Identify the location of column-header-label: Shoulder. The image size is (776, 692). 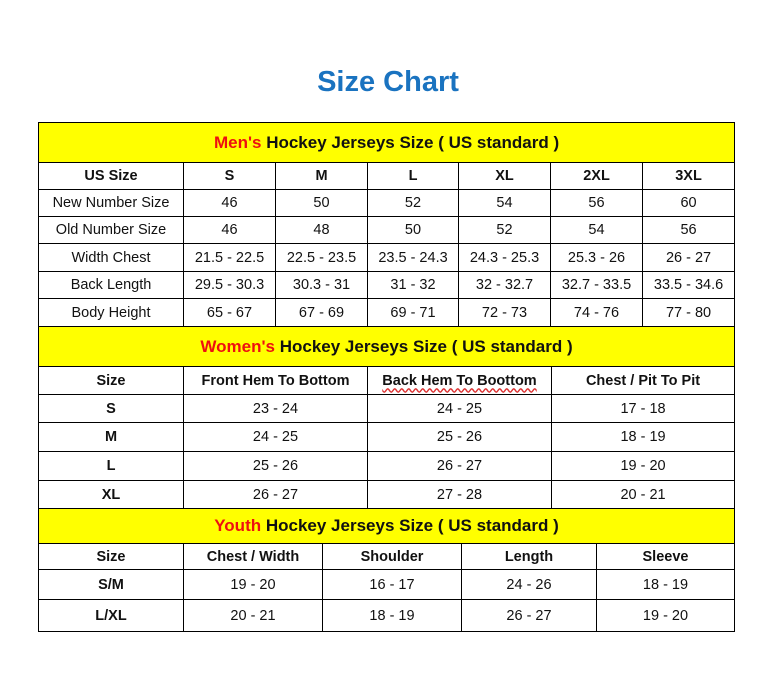
(392, 556).